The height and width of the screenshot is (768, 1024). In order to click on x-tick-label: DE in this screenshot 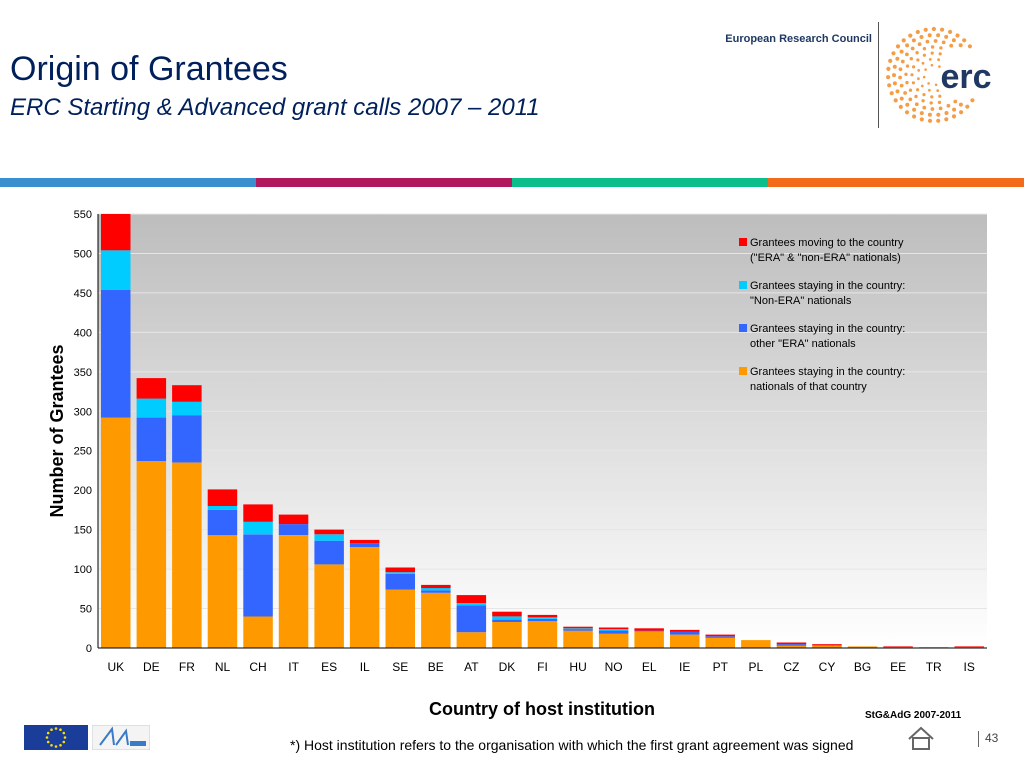, I will do `click(151, 667)`.